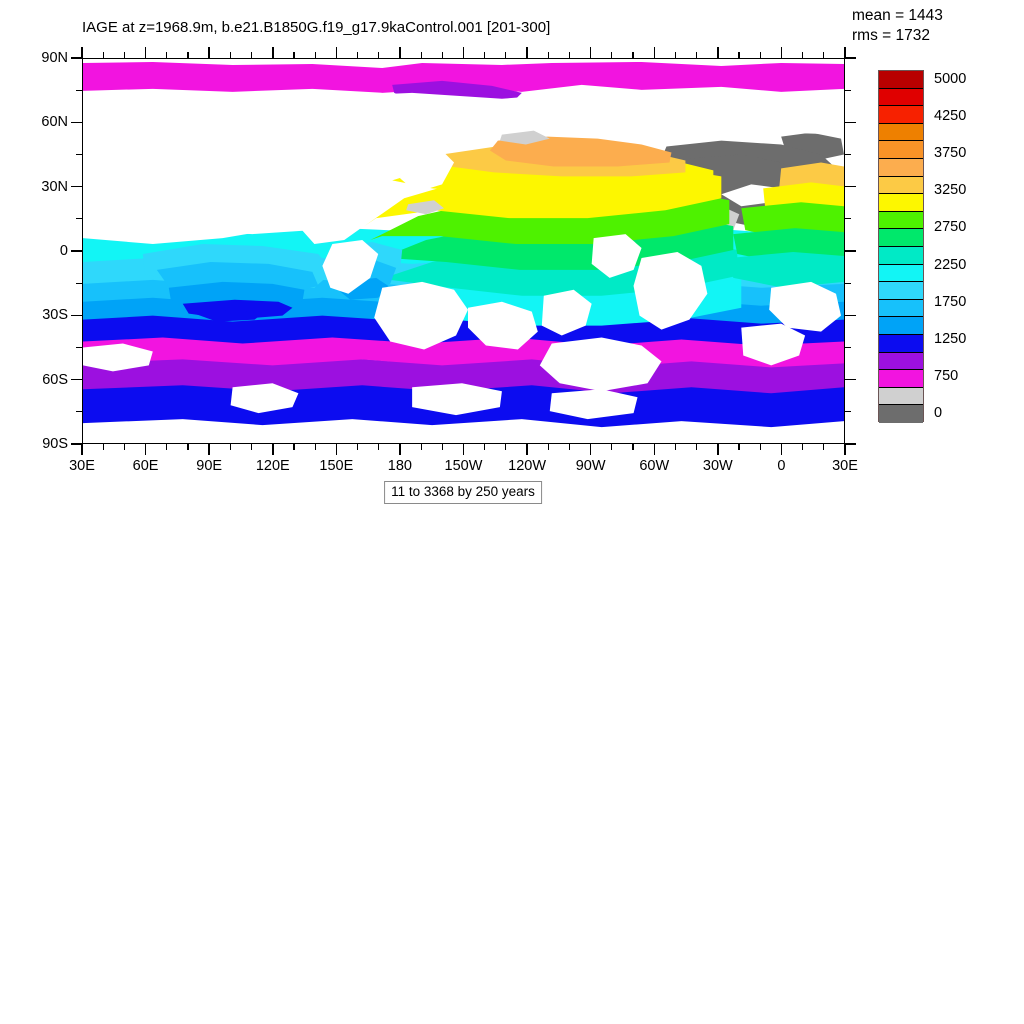 Image resolution: width=1024 pixels, height=1024 pixels. What do you see at coordinates (950, 153) in the screenshot?
I see `colorbar-tick-label: 3750` at bounding box center [950, 153].